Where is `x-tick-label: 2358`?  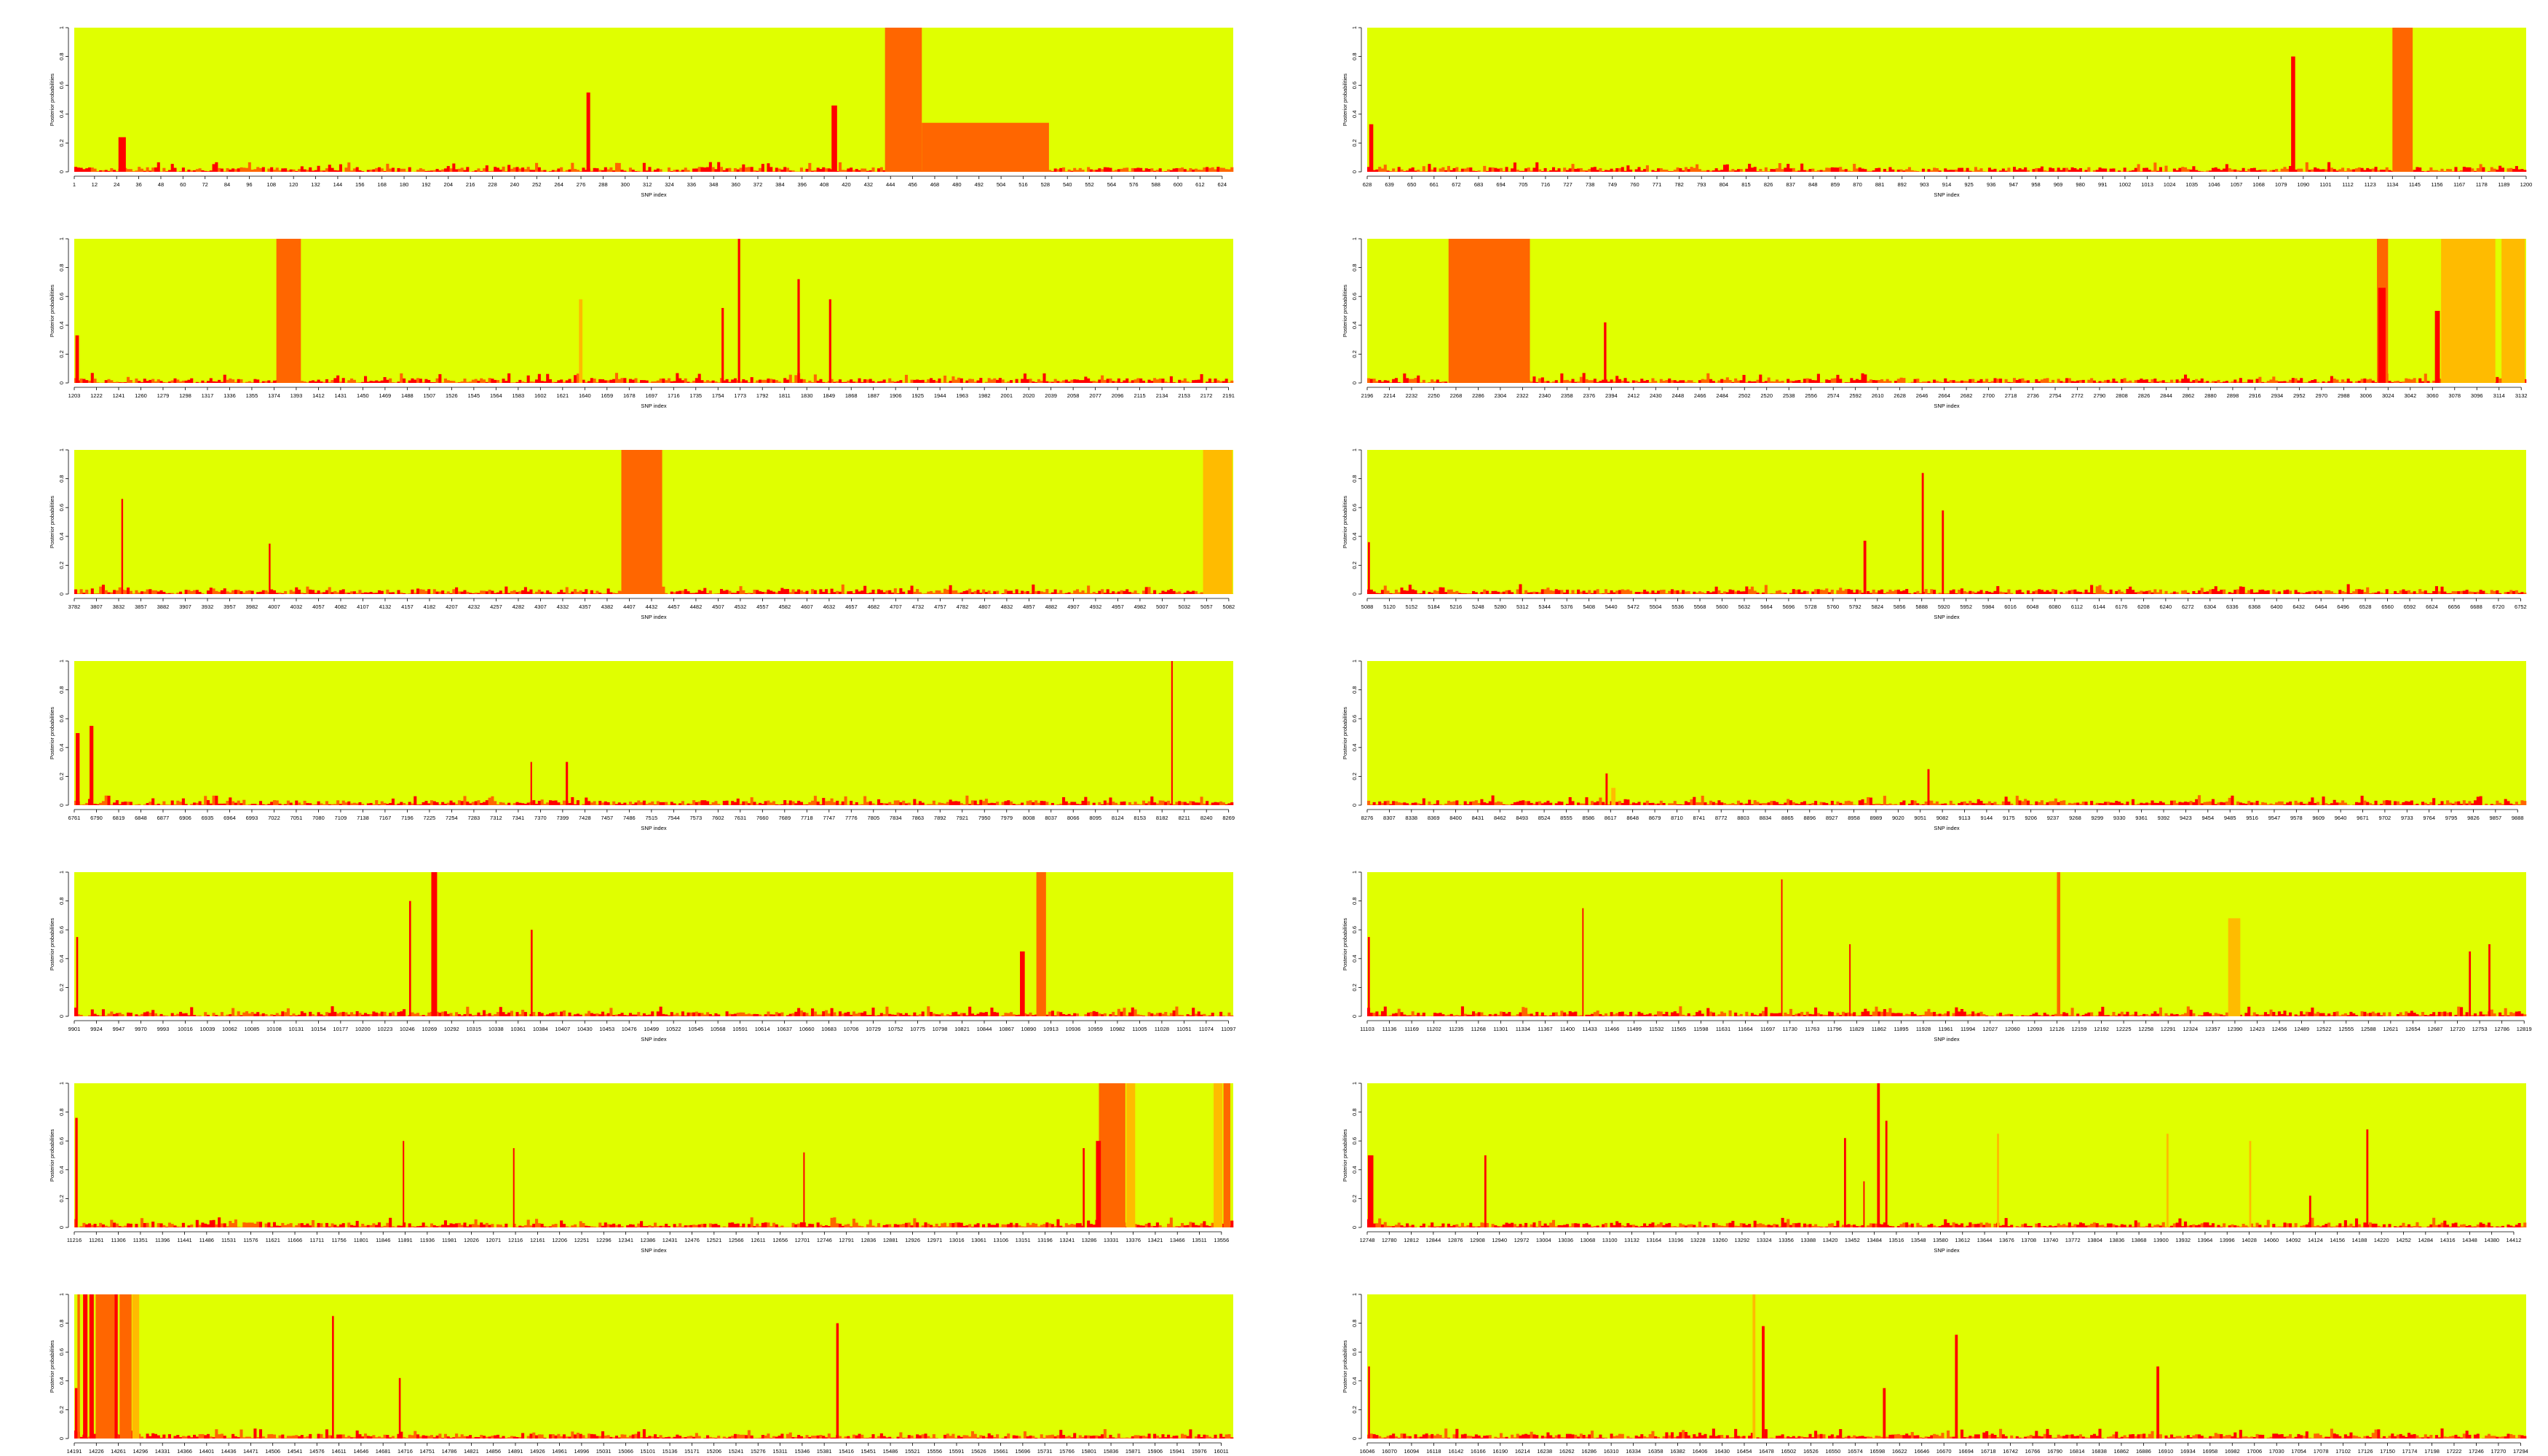
x-tick-label: 2358 is located at coordinates (1567, 395).